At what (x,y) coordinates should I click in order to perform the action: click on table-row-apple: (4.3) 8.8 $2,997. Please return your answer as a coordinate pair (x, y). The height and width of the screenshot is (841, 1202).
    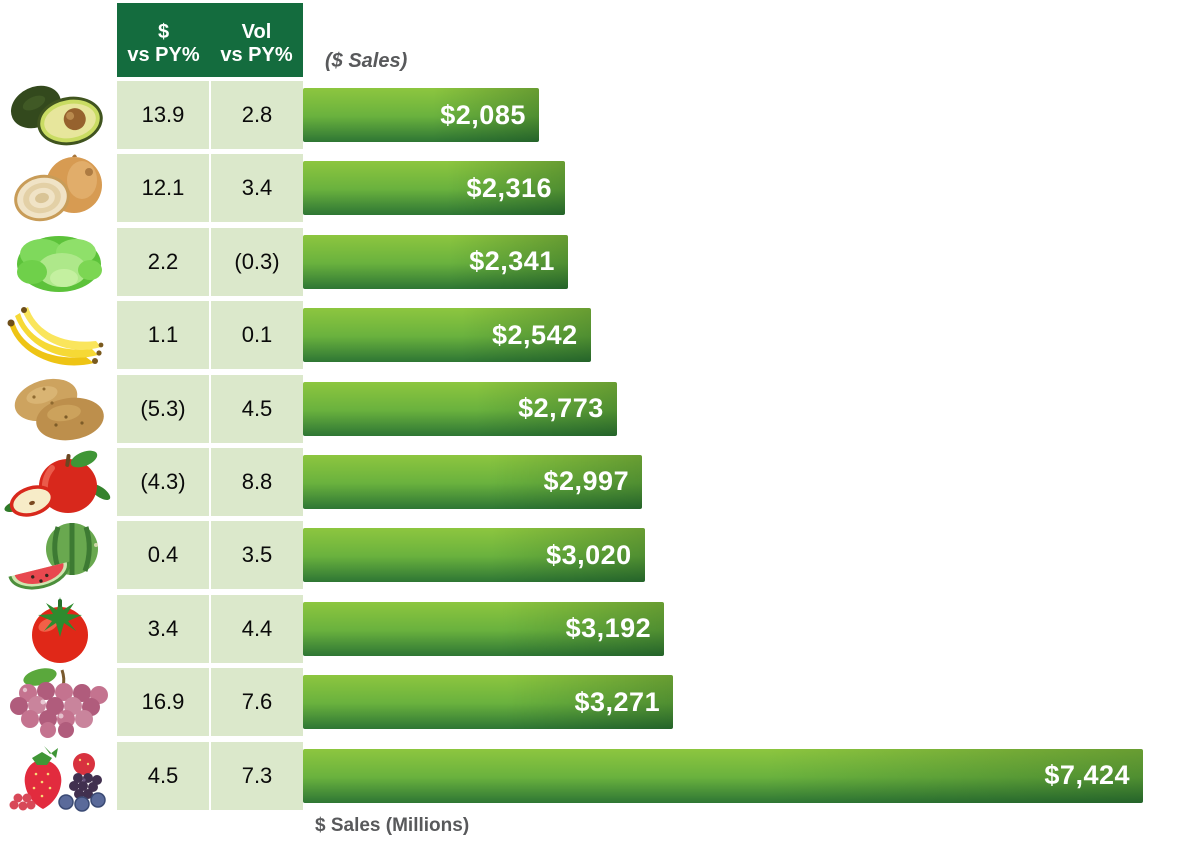
    Looking at the image, I should click on (601, 482).